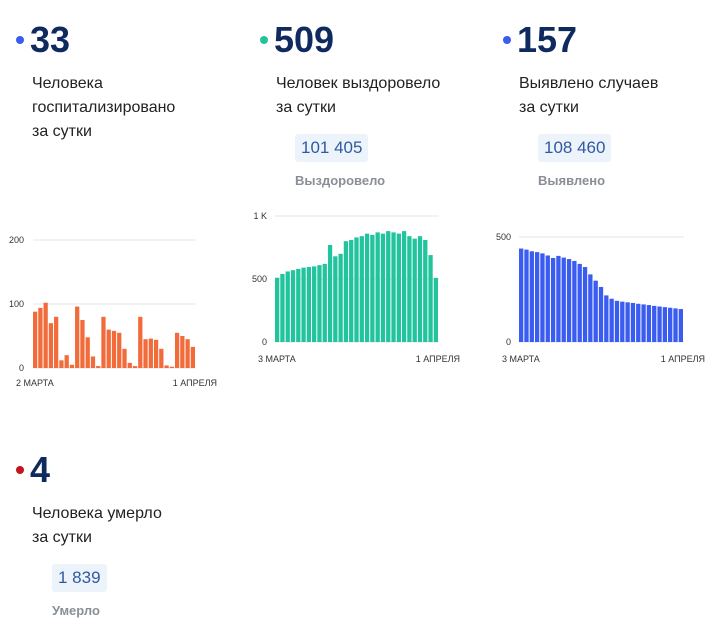  I want to click on recovered-label-line2: за сутки, so click(306, 107).